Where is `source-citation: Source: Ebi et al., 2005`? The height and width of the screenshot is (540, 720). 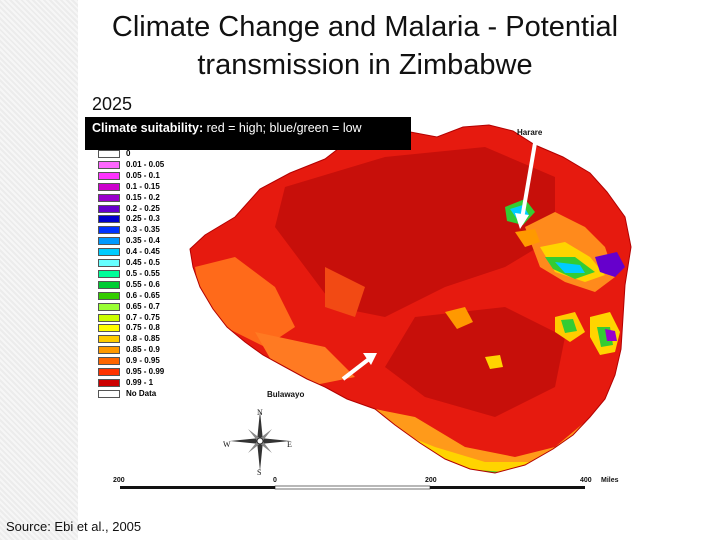 source-citation: Source: Ebi et al., 2005 is located at coordinates (74, 526).